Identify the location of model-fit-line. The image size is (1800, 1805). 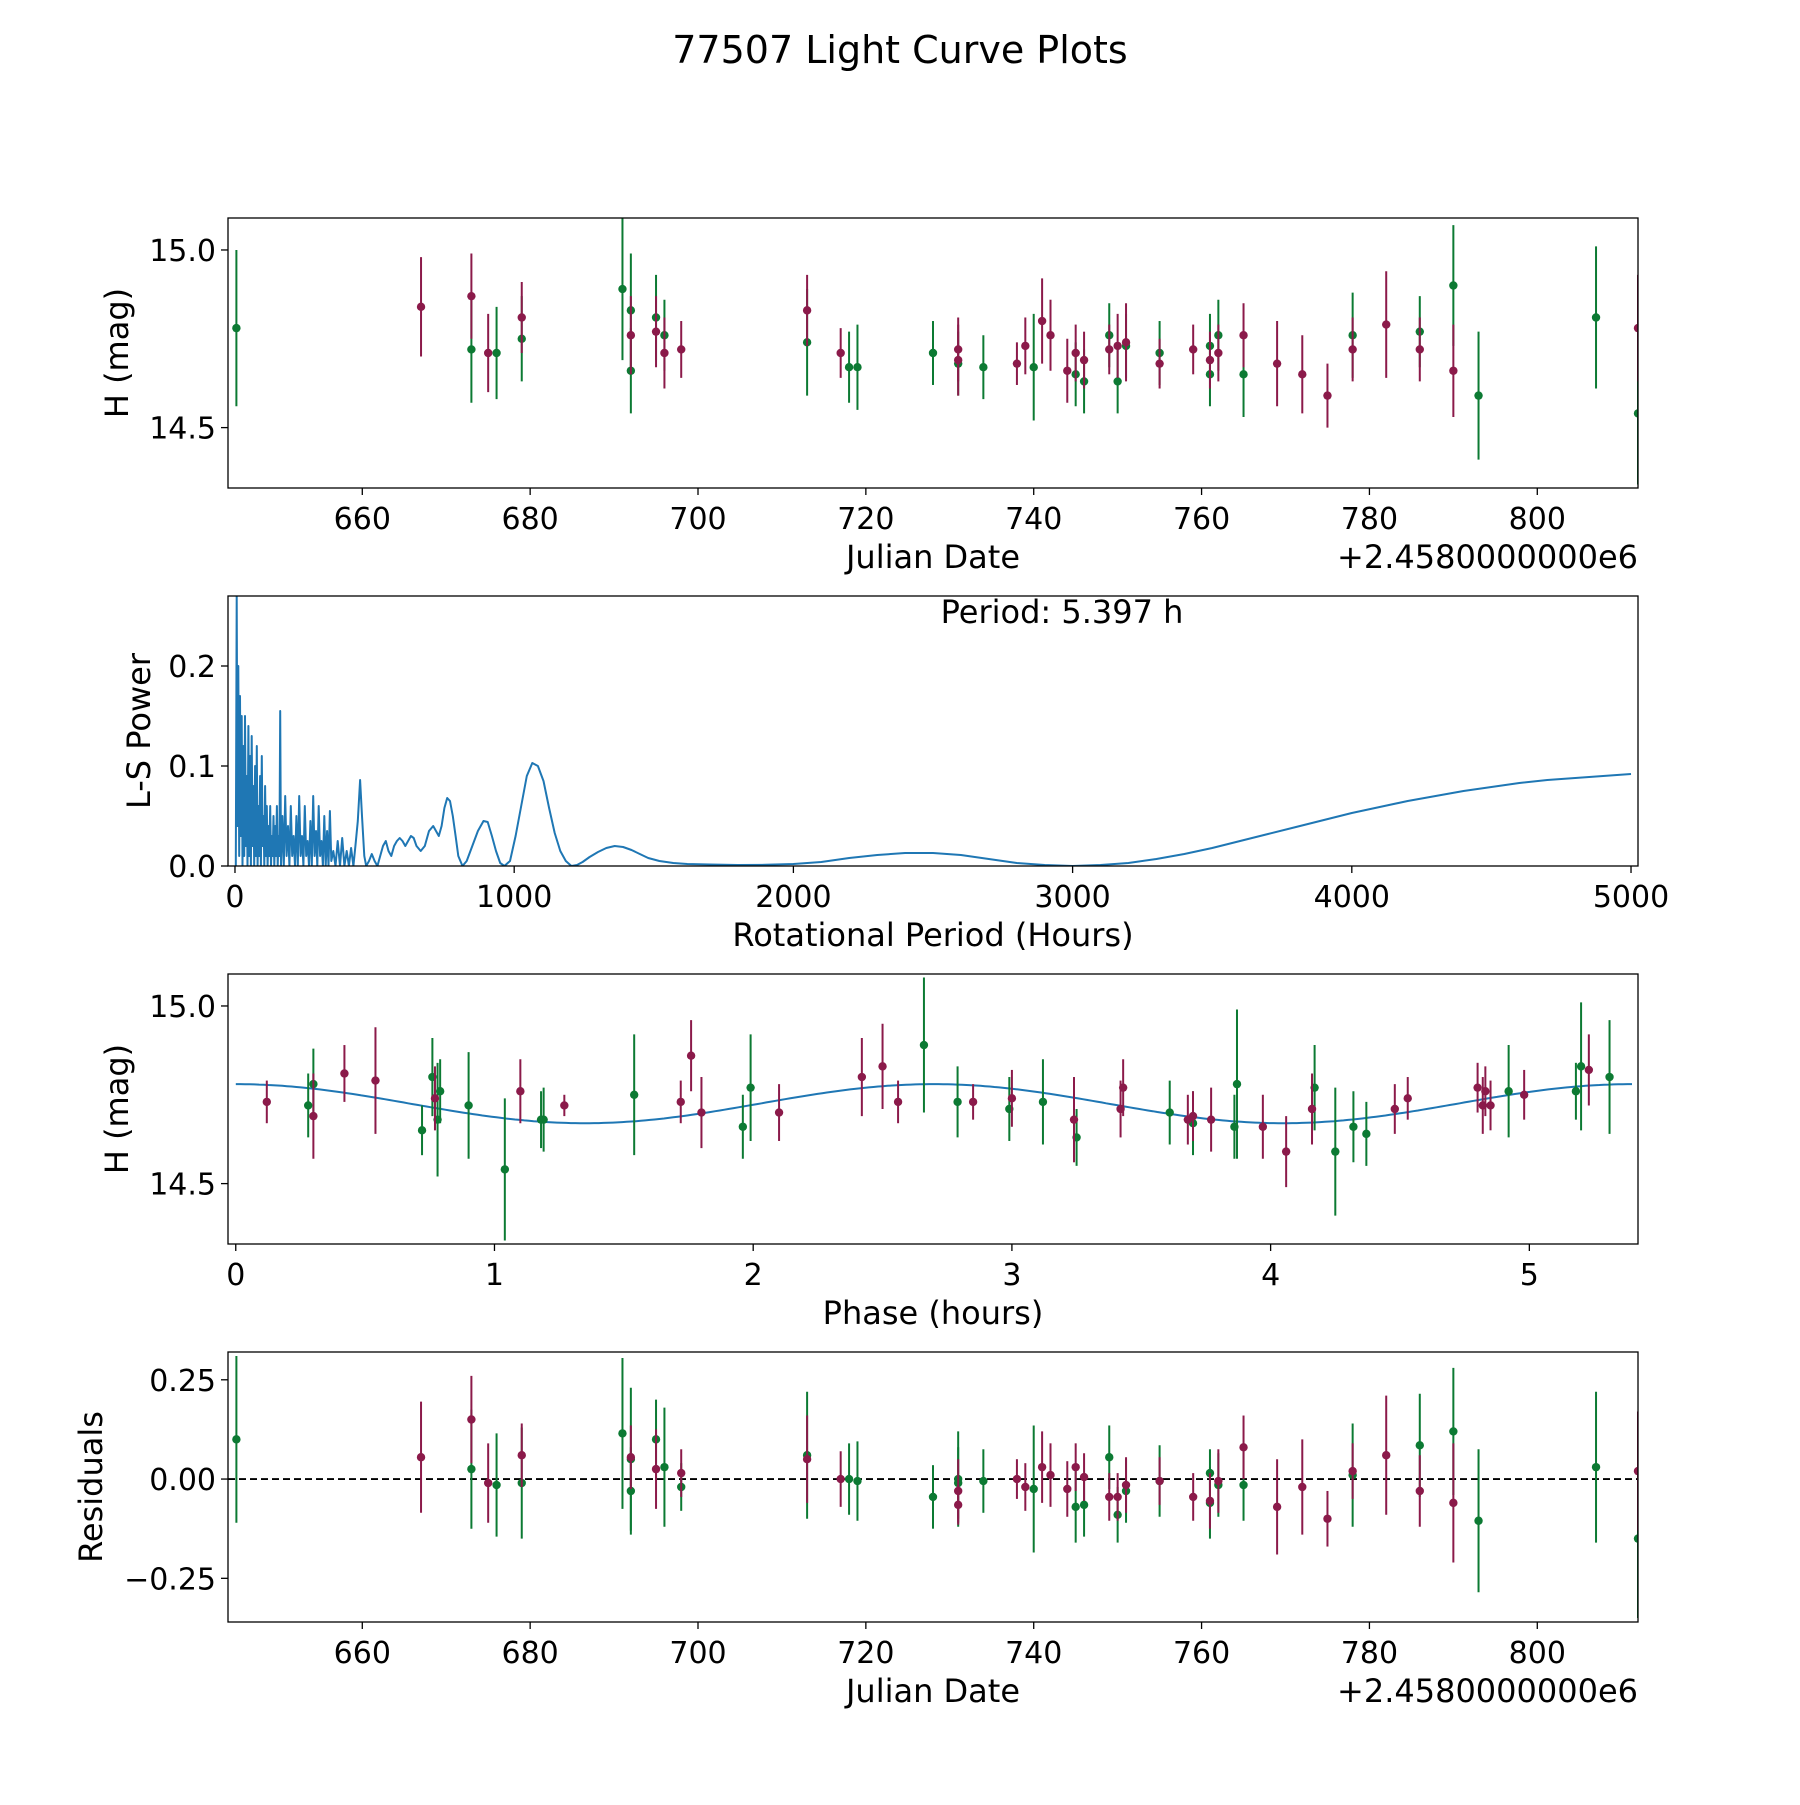
(933, 1104).